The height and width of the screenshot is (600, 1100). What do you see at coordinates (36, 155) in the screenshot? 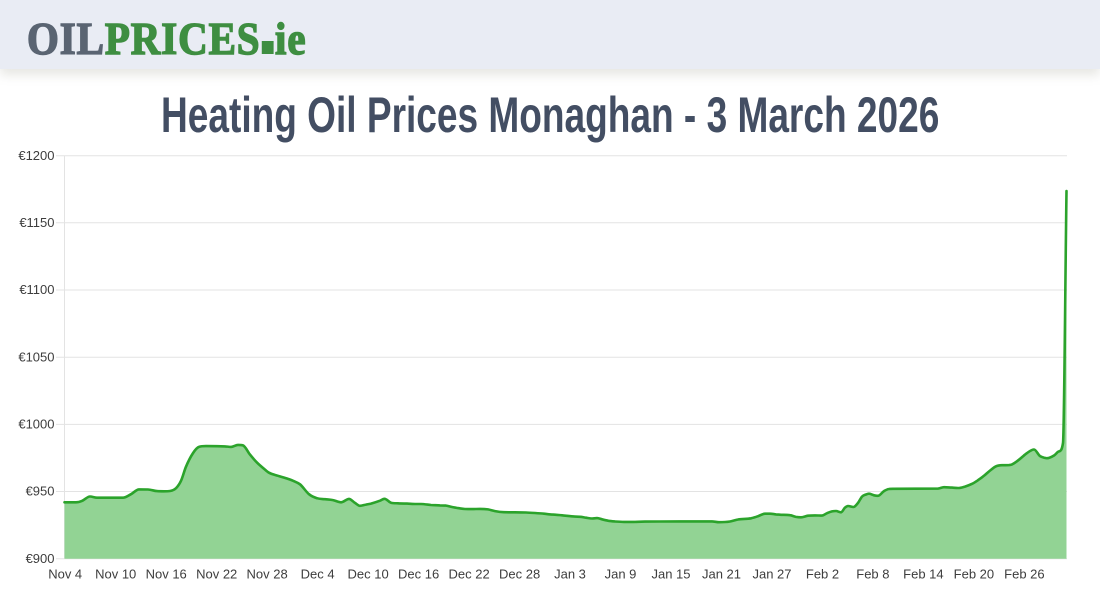
I see `svg-text: €1200` at bounding box center [36, 155].